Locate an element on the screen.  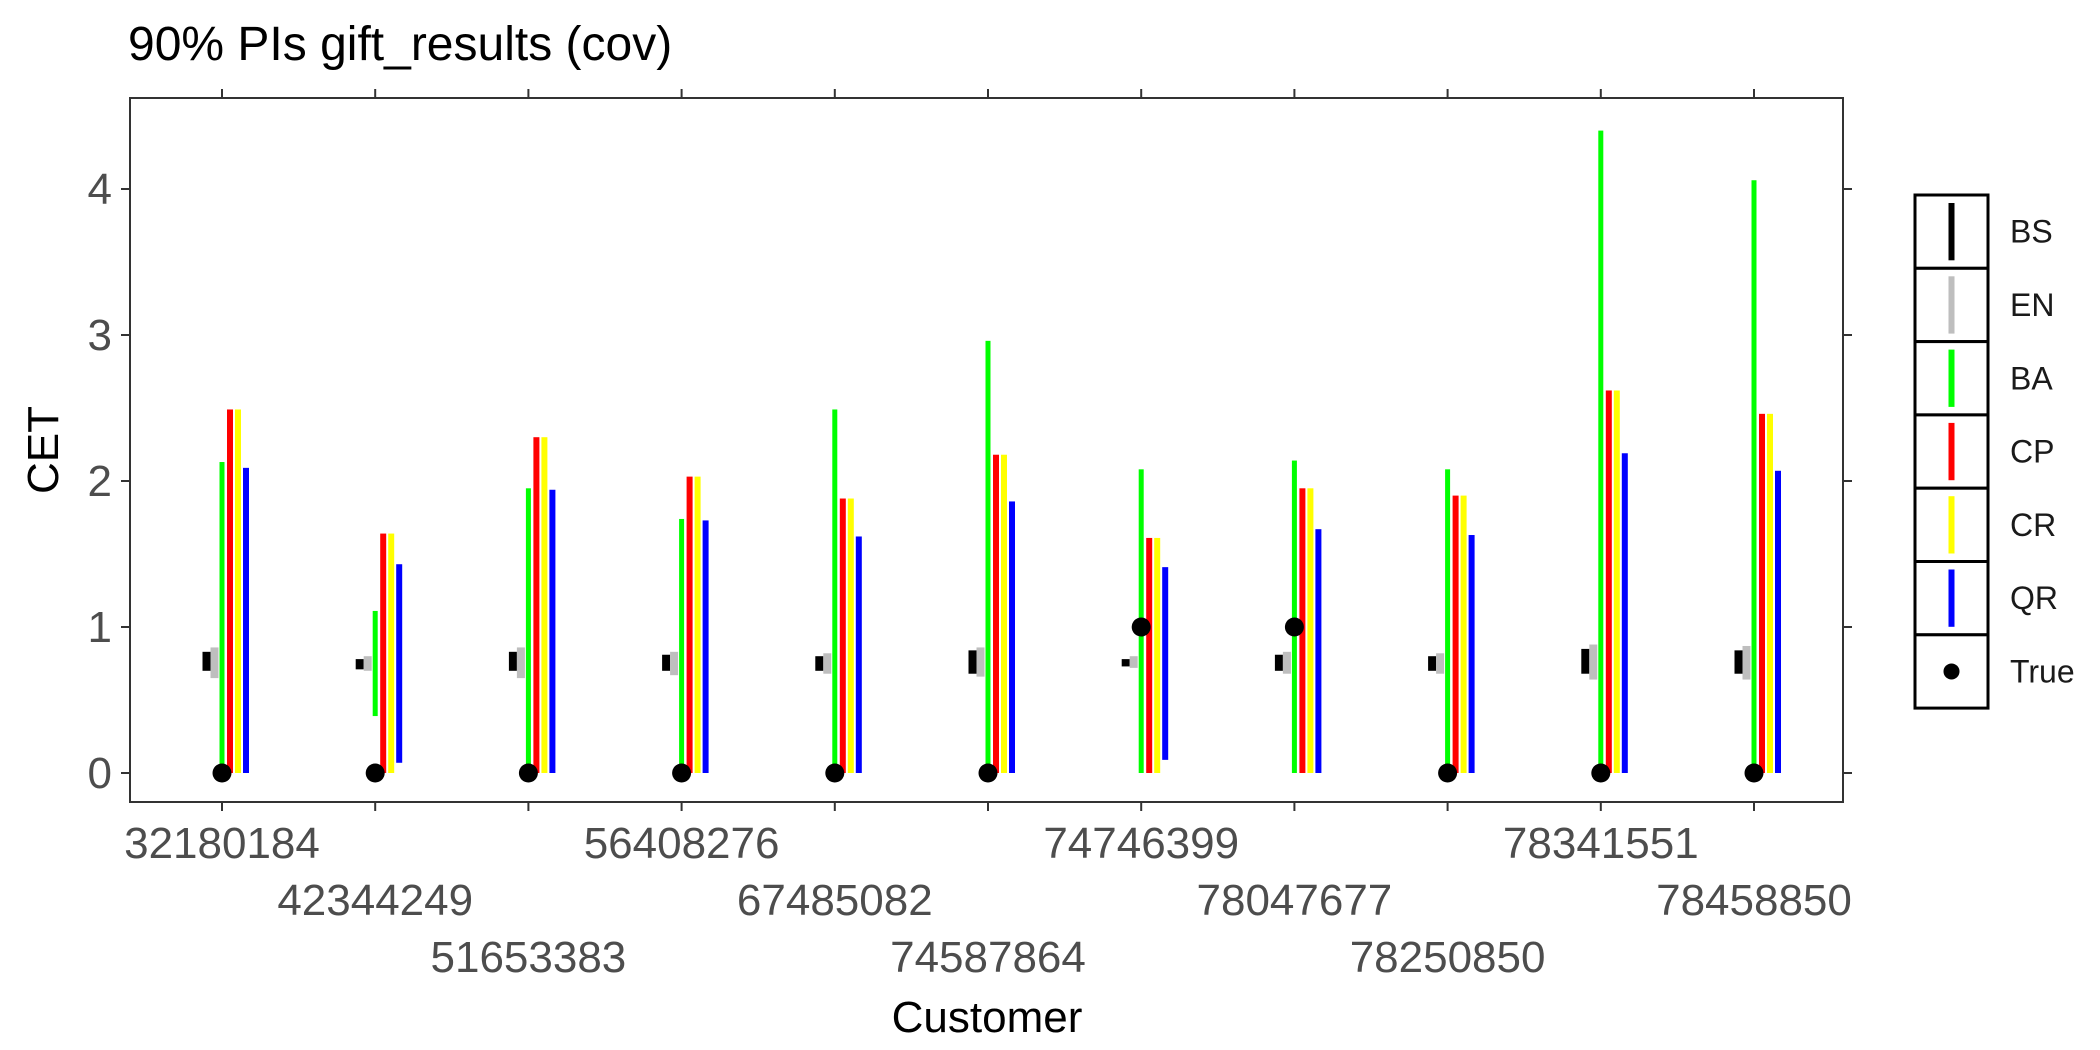
legend-label: BA is located at coordinates (2031, 378).